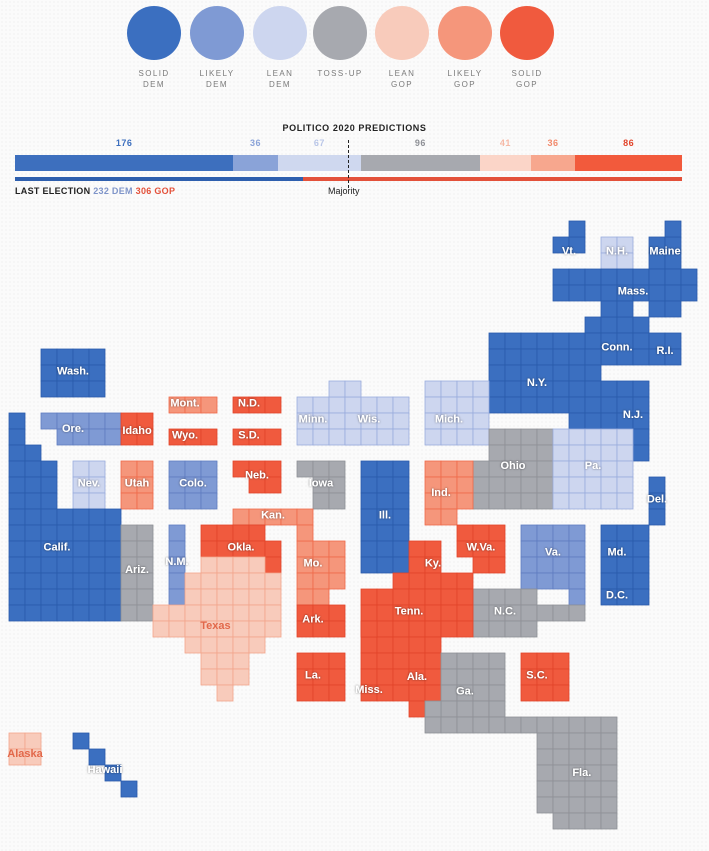 The height and width of the screenshot is (851, 709). I want to click on state-n-c: N.C., so click(529, 613).